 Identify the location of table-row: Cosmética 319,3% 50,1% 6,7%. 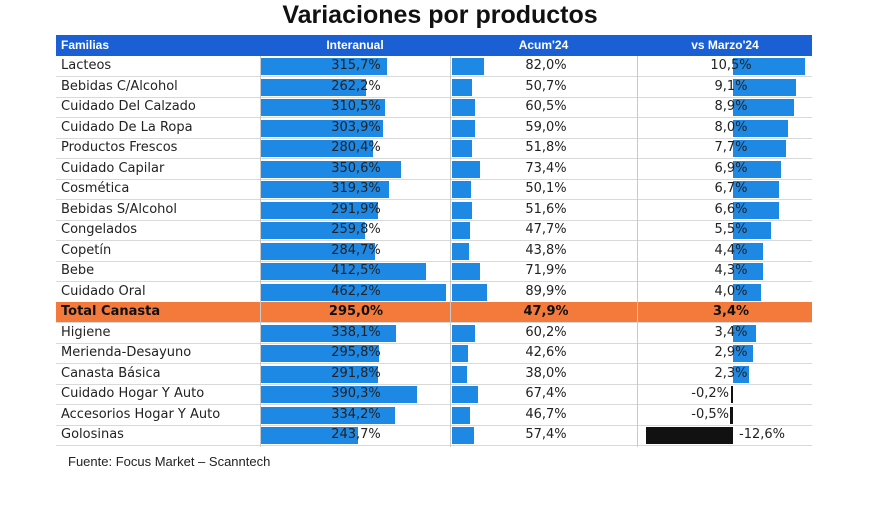
(434, 189).